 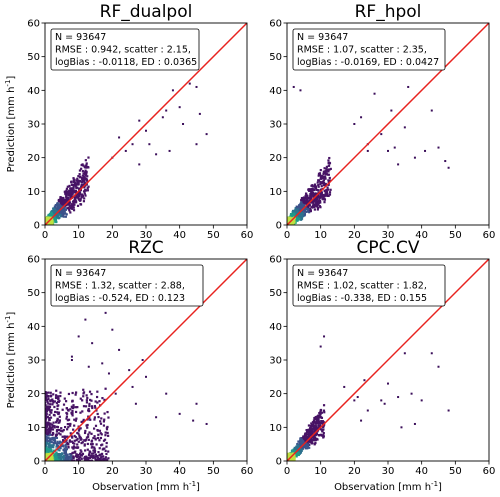 What do you see at coordinates (279, 462) in the screenshot?
I see `y-tick-label: 0` at bounding box center [279, 462].